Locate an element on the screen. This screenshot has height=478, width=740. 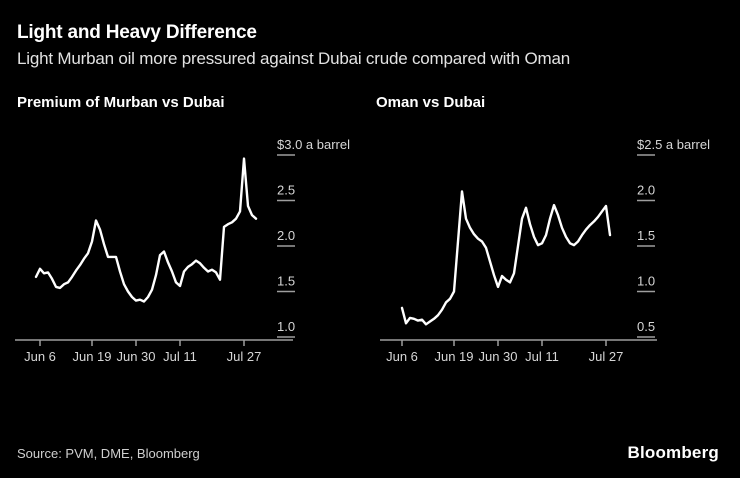
source-note: Source: PVM, DME, Bloomberg is located at coordinates (108, 453).